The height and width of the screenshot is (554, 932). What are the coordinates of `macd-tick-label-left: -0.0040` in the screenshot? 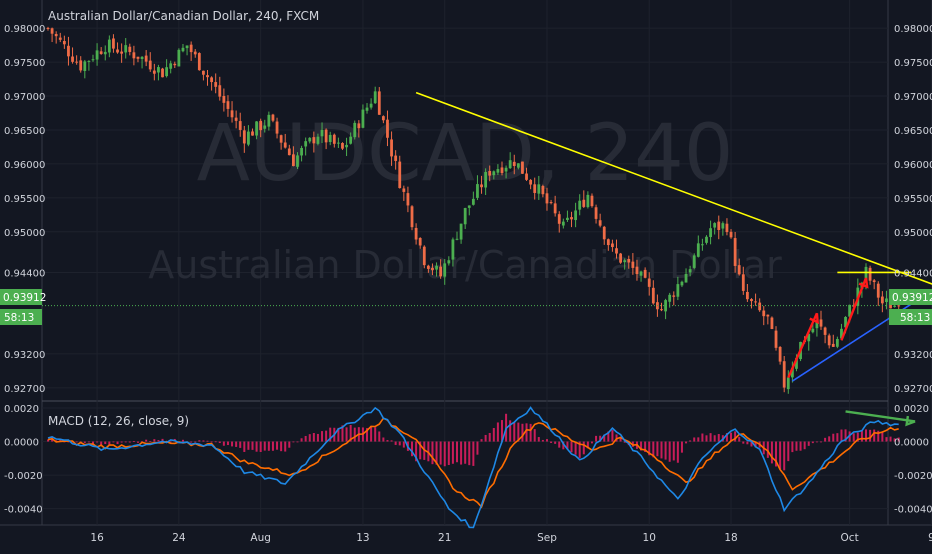 It's located at (23, 510).